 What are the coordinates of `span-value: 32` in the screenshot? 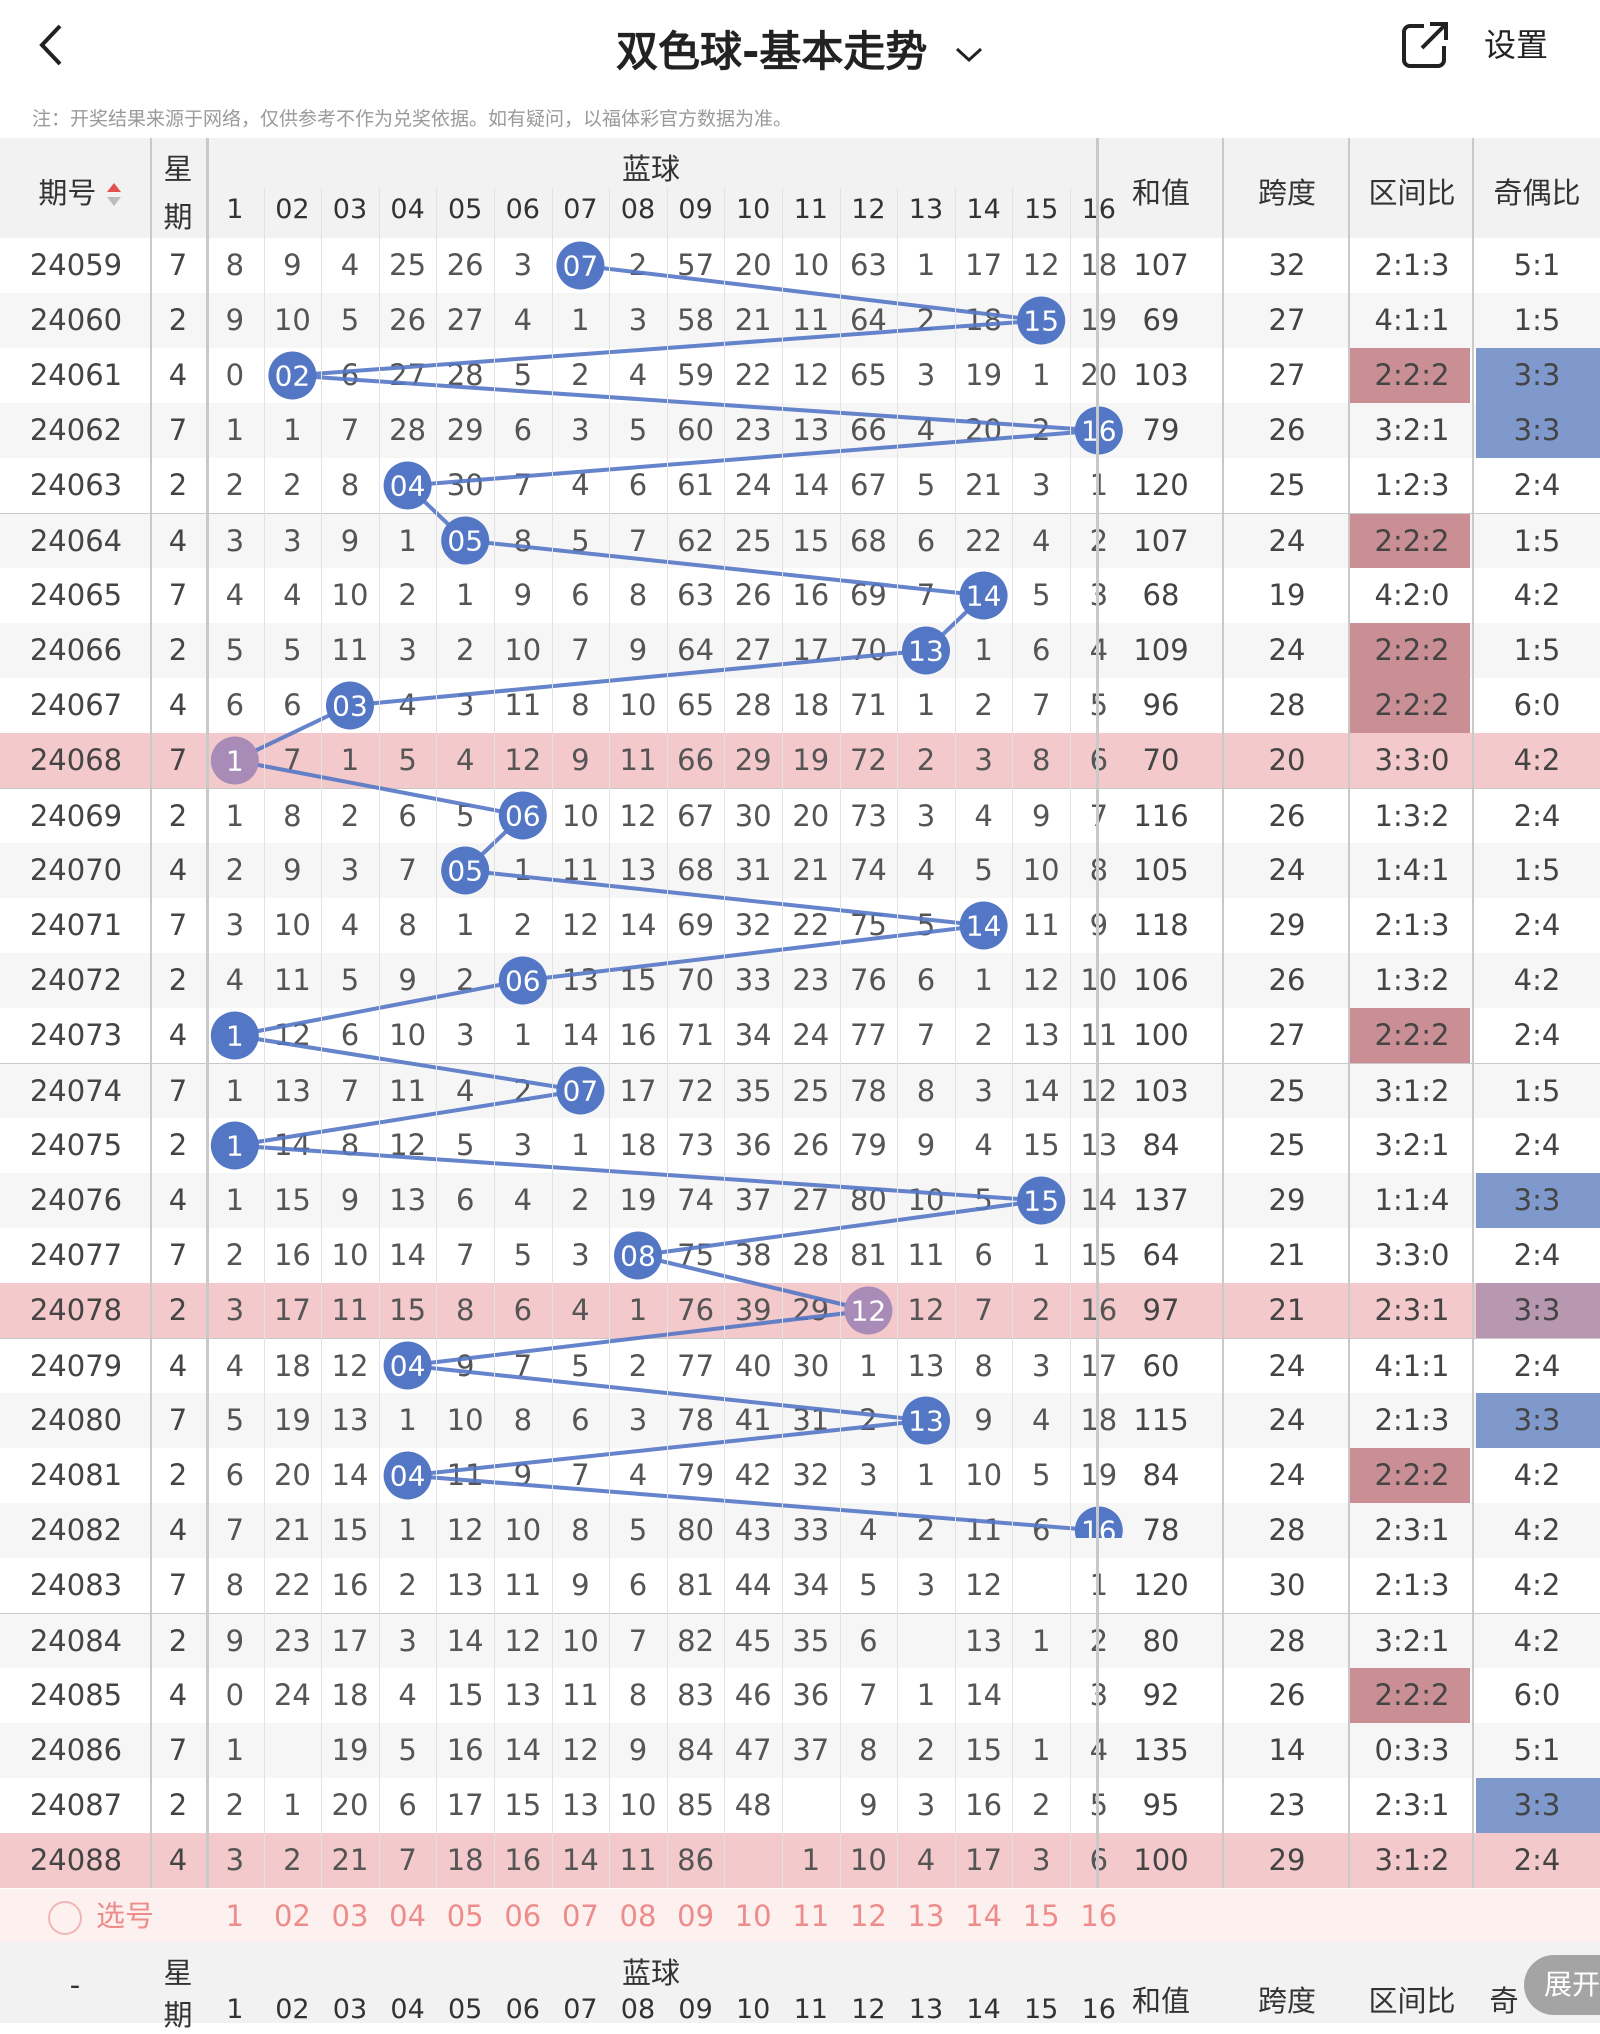 It's located at (1287, 265).